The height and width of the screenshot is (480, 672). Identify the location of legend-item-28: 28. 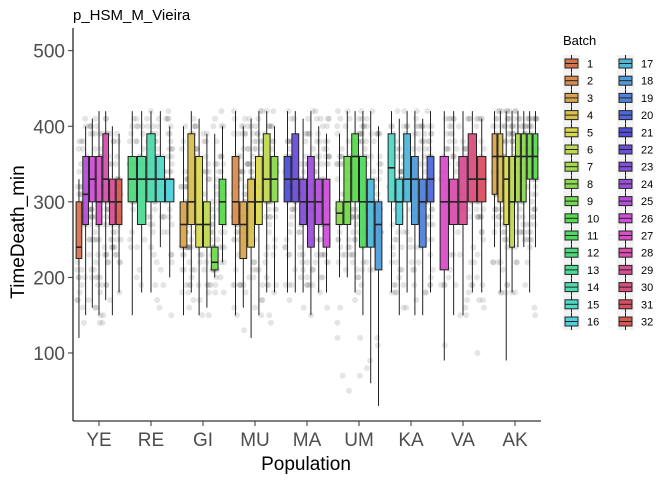
(635, 253).